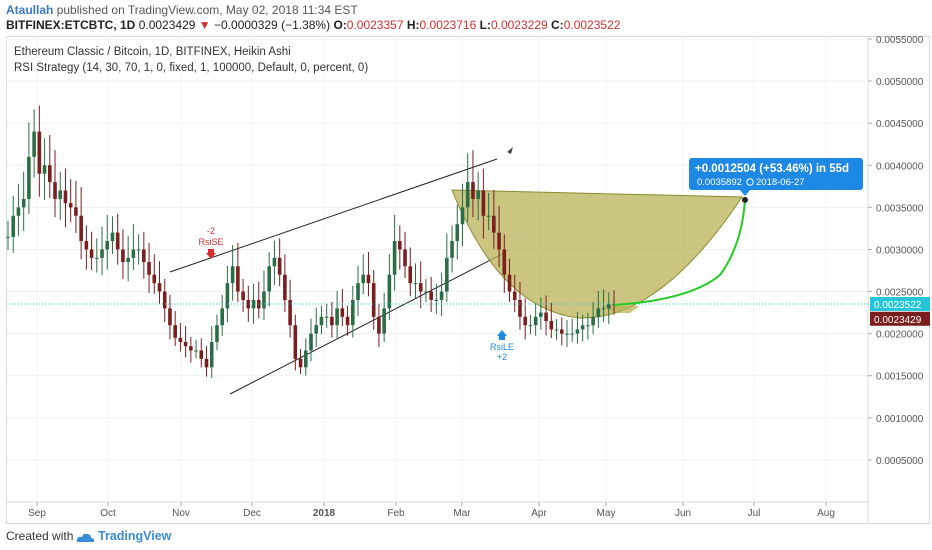 The height and width of the screenshot is (550, 932). I want to click on last-price-tag, so click(900, 303).